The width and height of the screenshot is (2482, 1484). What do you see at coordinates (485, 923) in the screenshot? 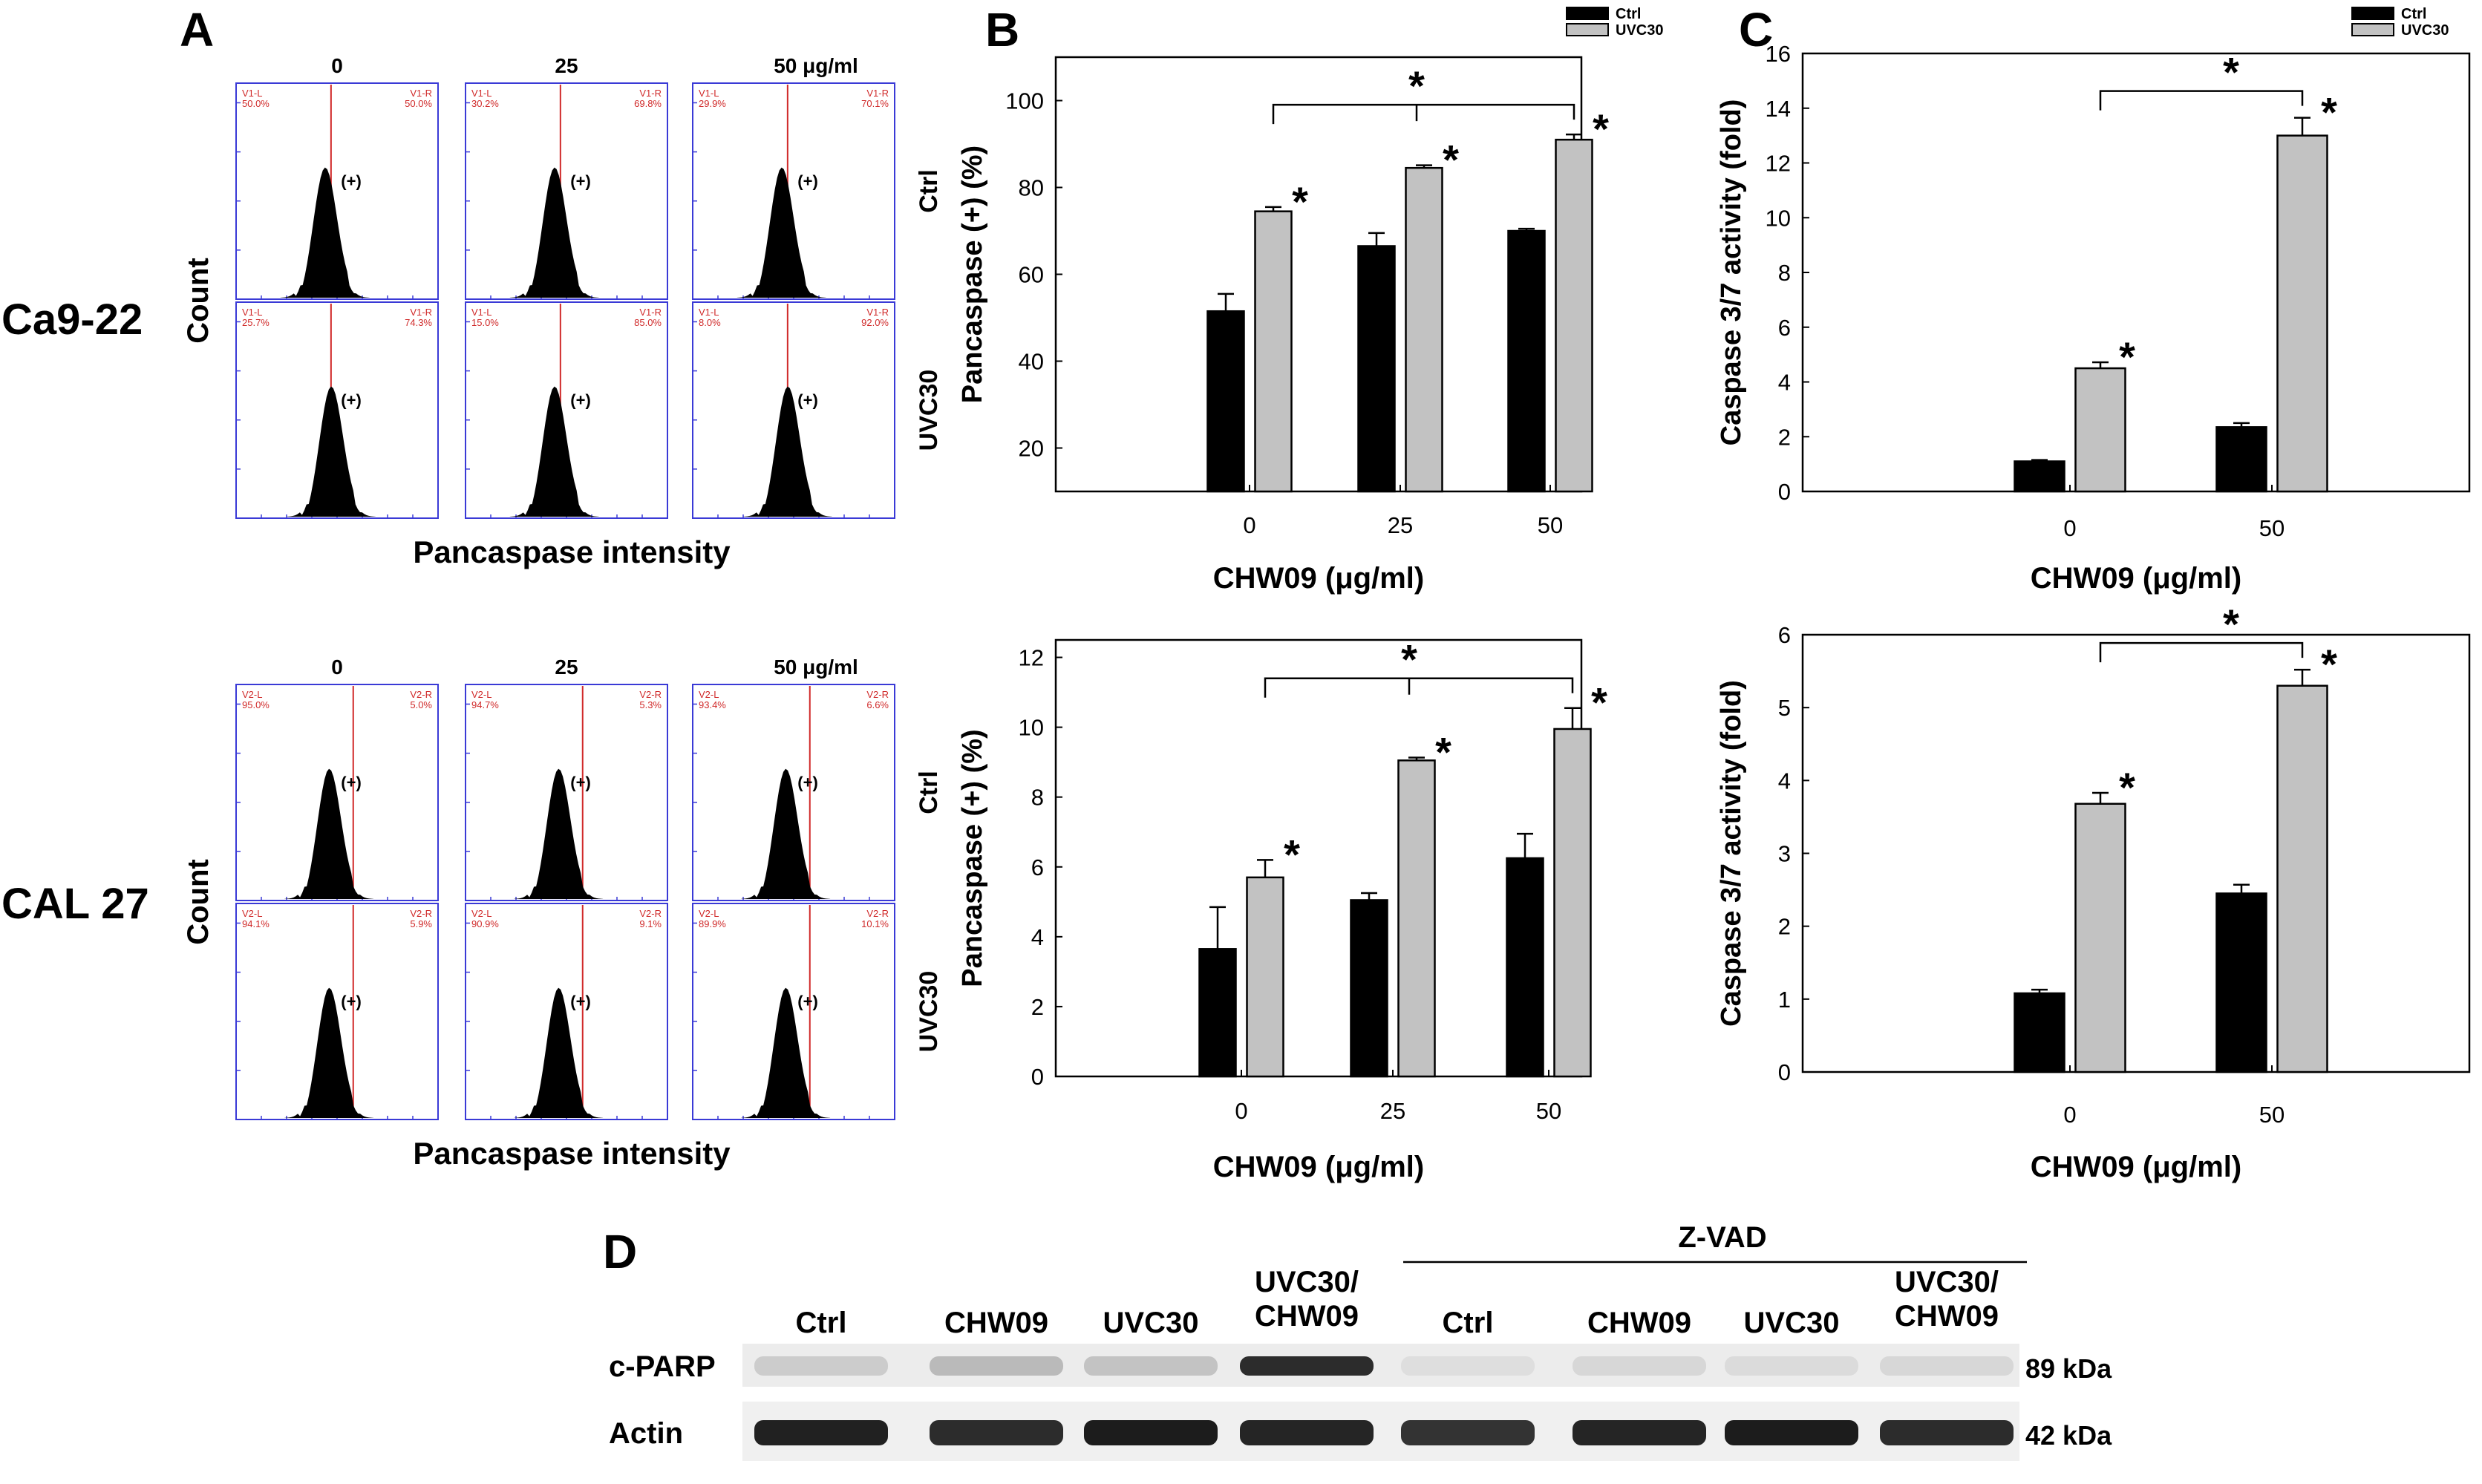
I see `gate-left-percent: 90.9%` at bounding box center [485, 923].